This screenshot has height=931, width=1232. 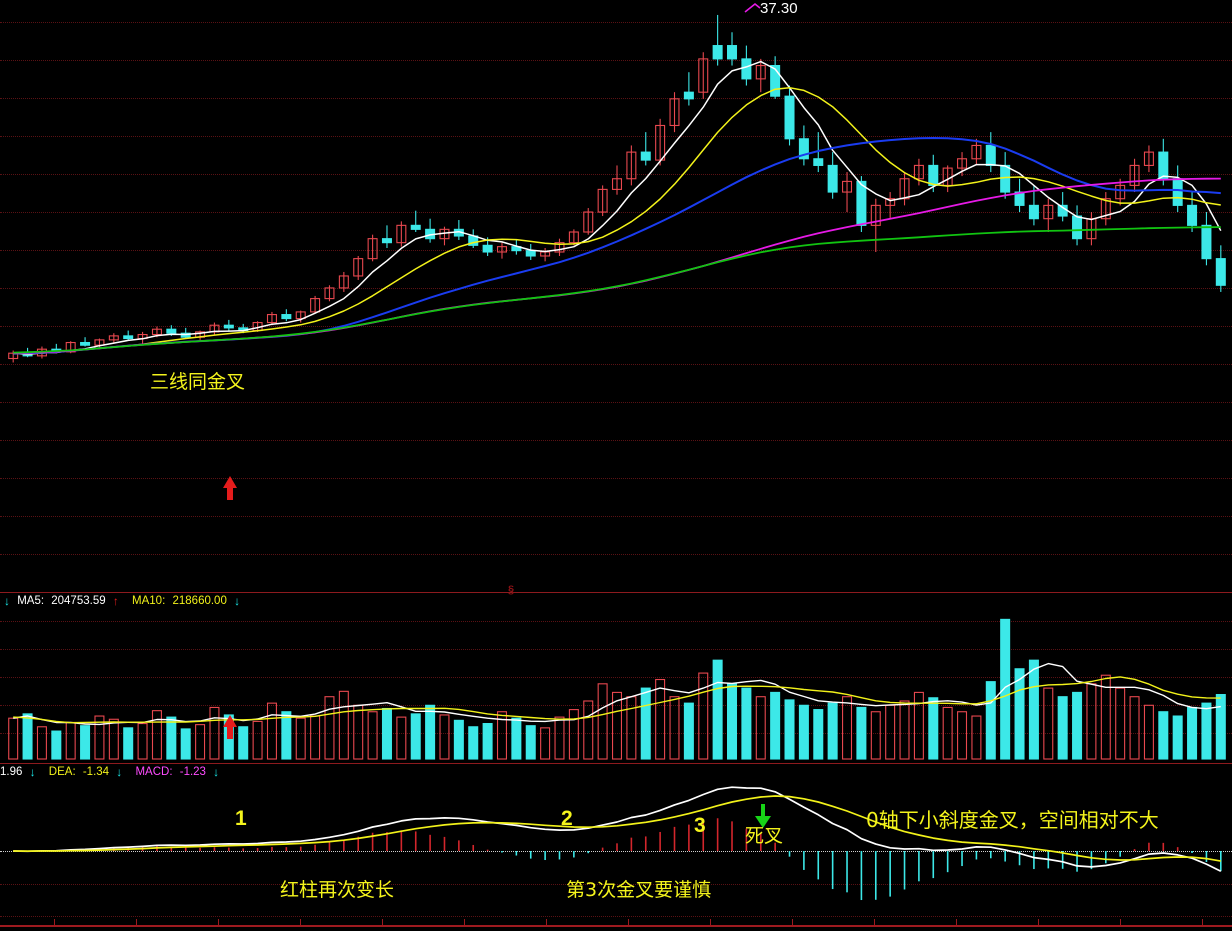 What do you see at coordinates (78, 601) in the screenshot?
I see `vol-ma5-value: 204753.59` at bounding box center [78, 601].